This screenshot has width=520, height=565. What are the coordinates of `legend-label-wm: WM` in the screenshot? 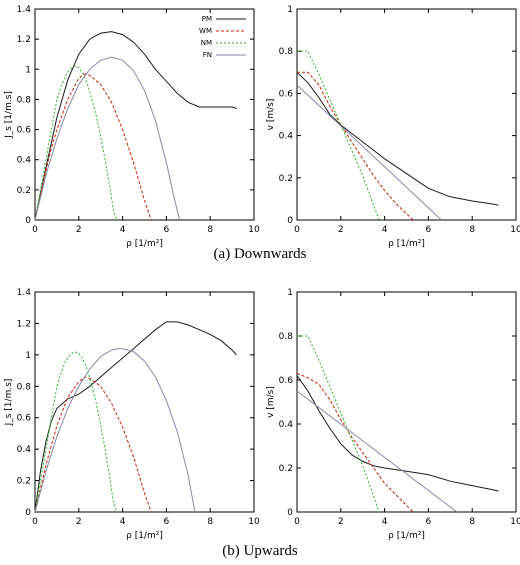 It's located at (205, 31).